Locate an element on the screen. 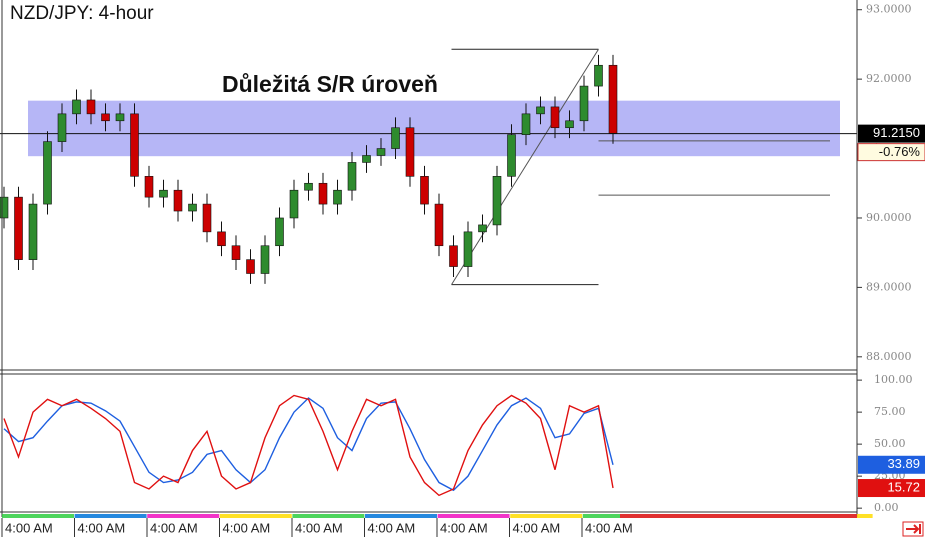 The height and width of the screenshot is (539, 925). change-label: -0.76% is located at coordinates (900, 151).